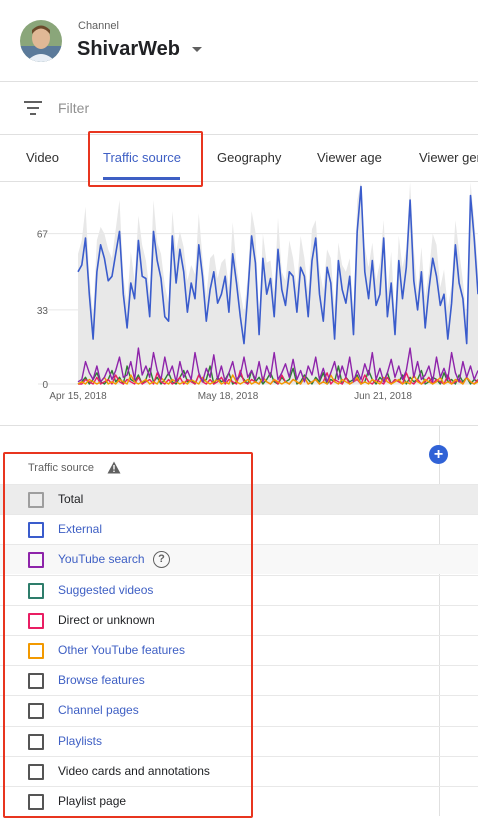 The height and width of the screenshot is (838, 478). Describe the element at coordinates (197, 49) in the screenshot. I see `chevron-down-icon` at that location.